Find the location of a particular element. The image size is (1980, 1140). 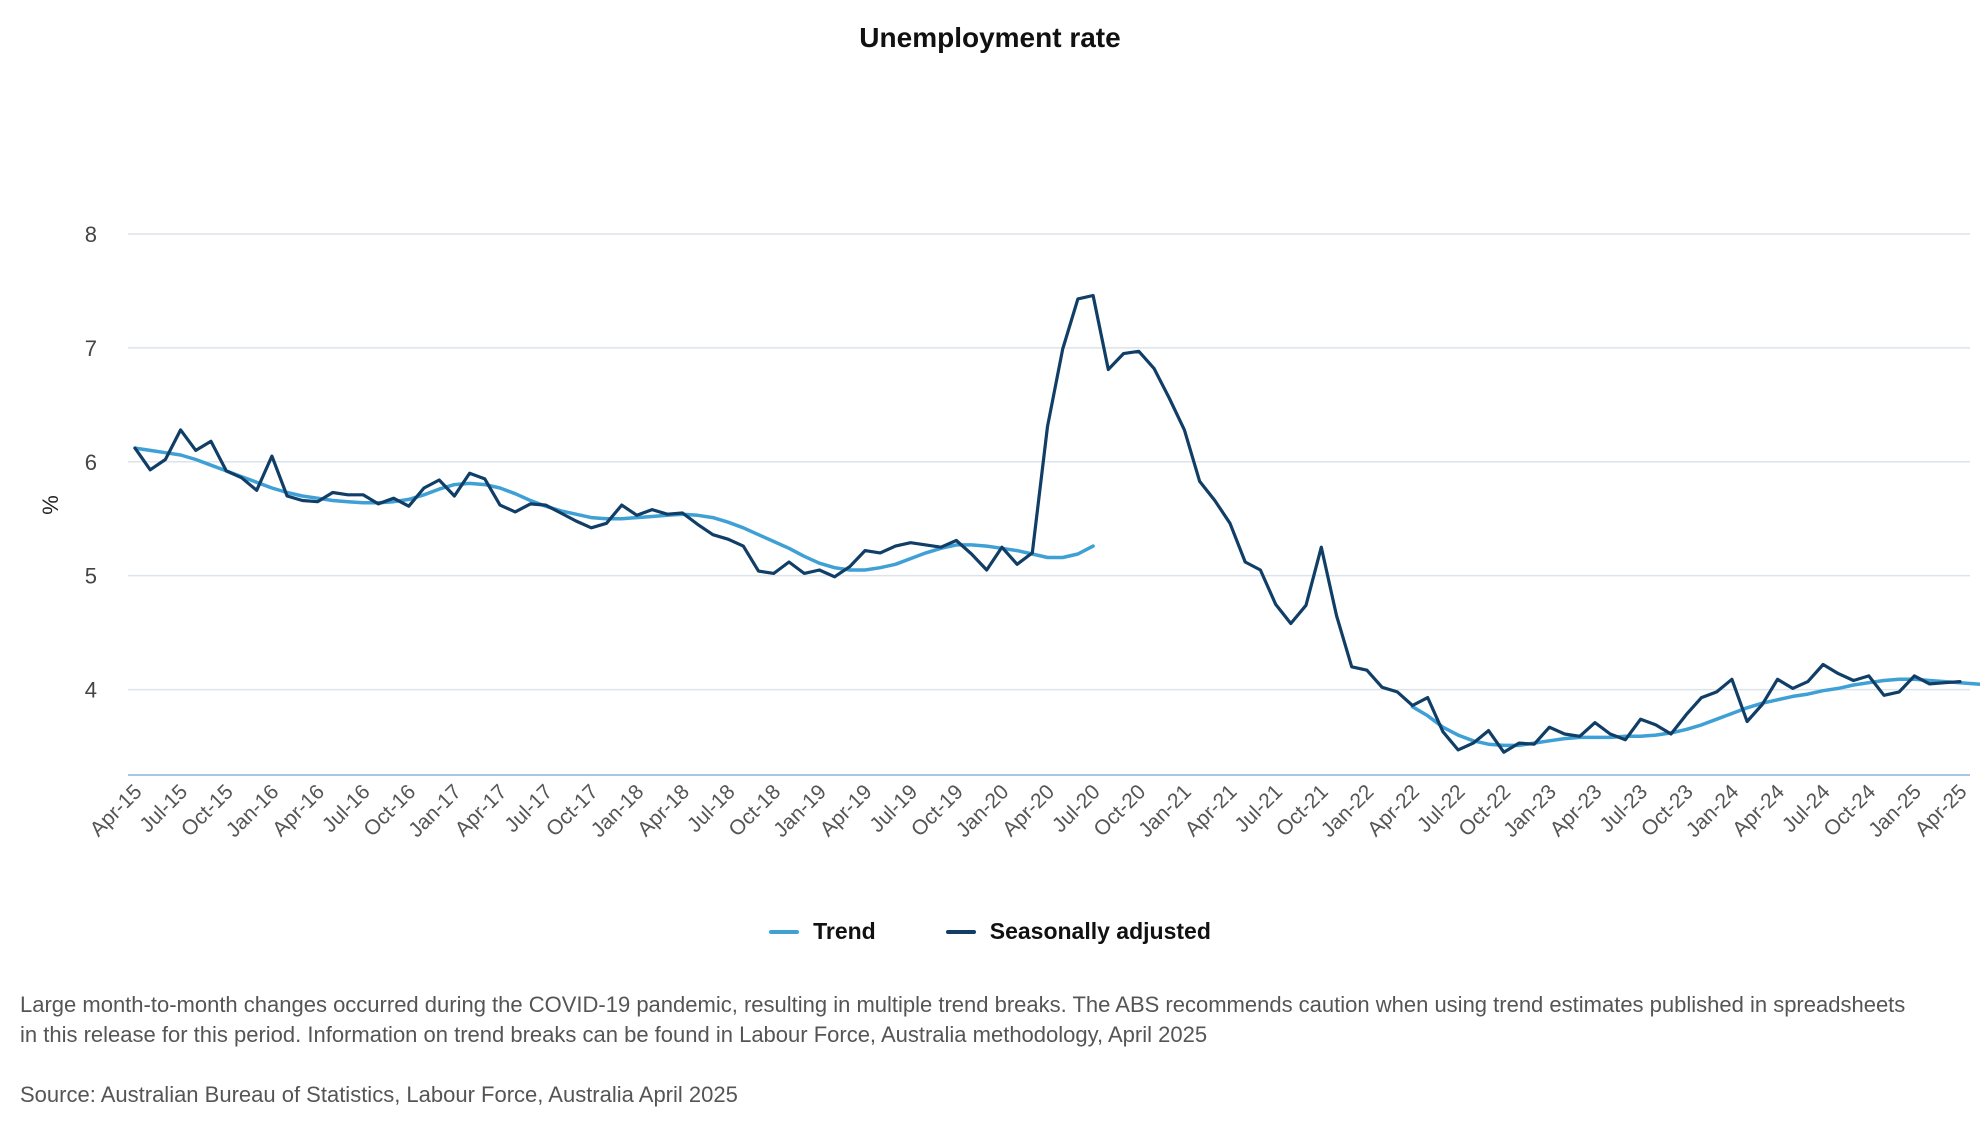

x-tick-label: Apr-22 is located at coordinates (1393, 810).